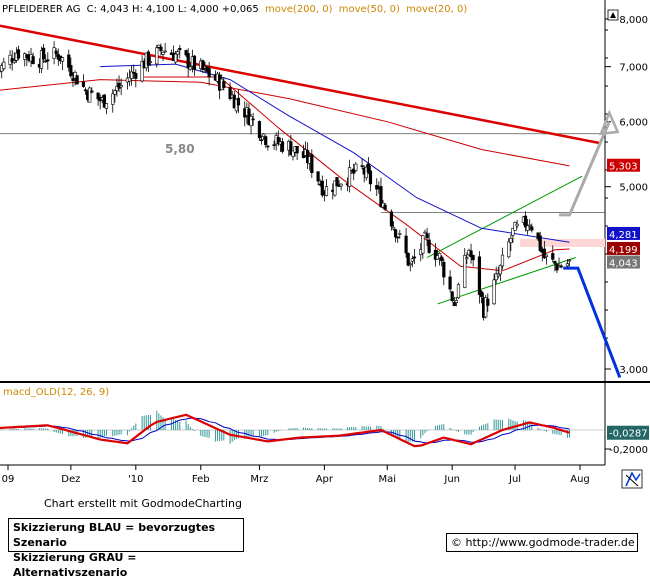 The width and height of the screenshot is (650, 580). Describe the element at coordinates (633, 20) in the screenshot. I see `y-tick-label: 8,000` at that location.